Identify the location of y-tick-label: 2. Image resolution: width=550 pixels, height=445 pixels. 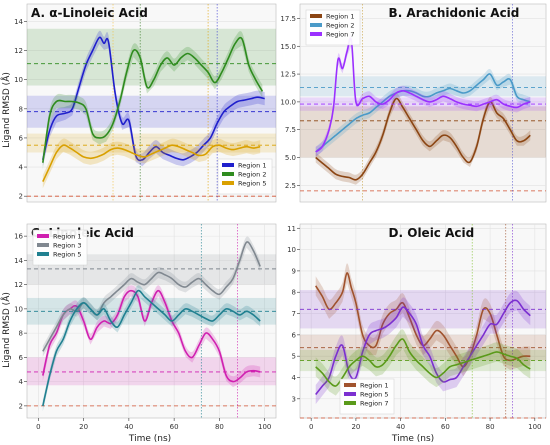
(21, 197).